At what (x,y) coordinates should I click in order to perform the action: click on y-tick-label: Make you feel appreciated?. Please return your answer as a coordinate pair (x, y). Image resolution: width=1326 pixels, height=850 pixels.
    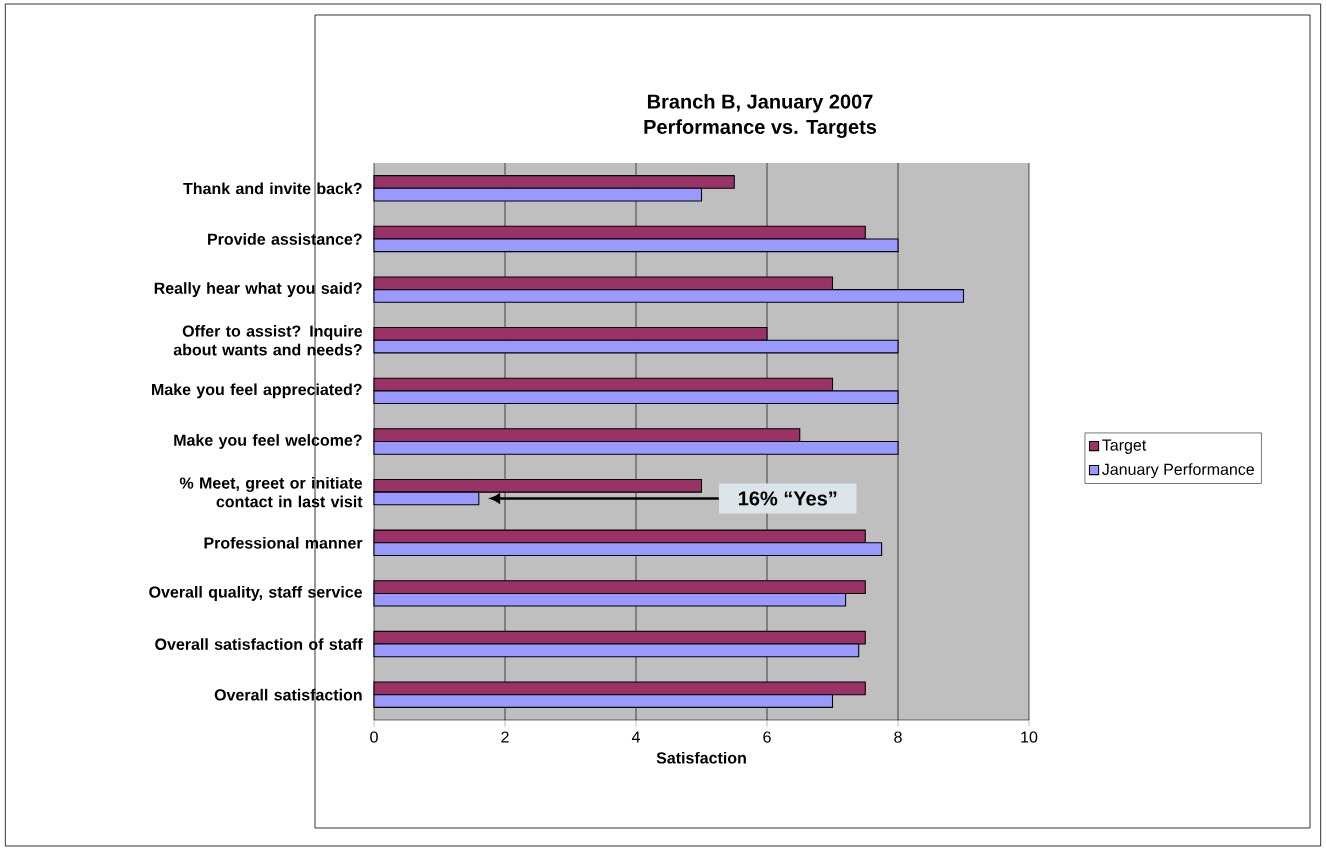
    Looking at the image, I should click on (257, 391).